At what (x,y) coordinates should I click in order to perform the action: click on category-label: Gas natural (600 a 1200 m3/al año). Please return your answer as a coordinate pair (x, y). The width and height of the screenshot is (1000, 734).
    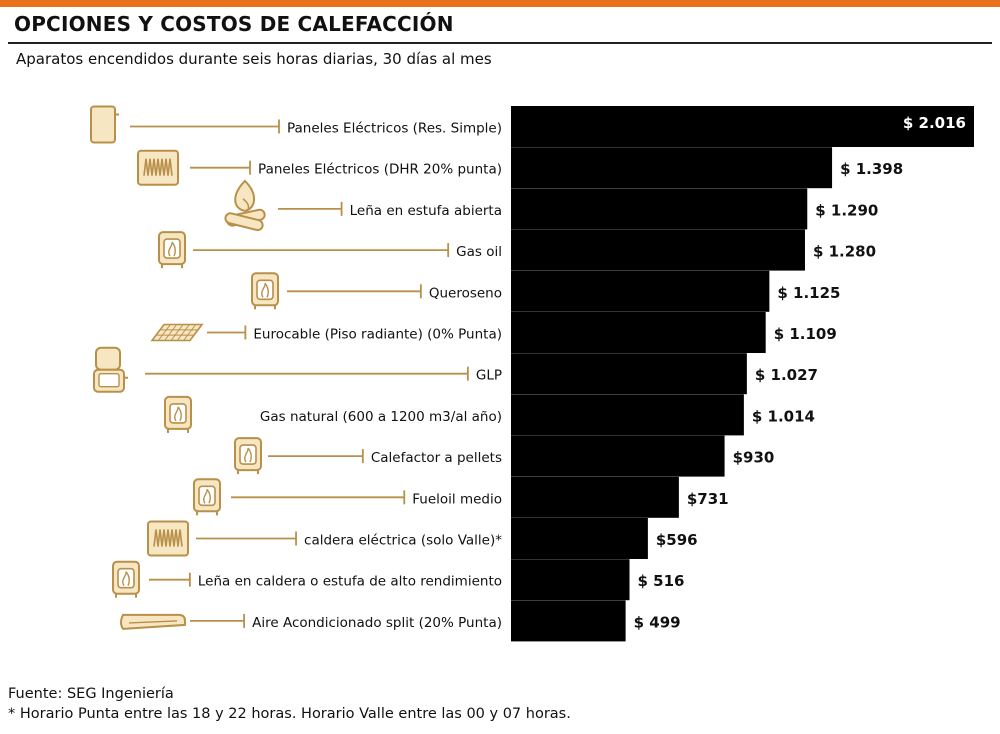
    Looking at the image, I should click on (381, 417).